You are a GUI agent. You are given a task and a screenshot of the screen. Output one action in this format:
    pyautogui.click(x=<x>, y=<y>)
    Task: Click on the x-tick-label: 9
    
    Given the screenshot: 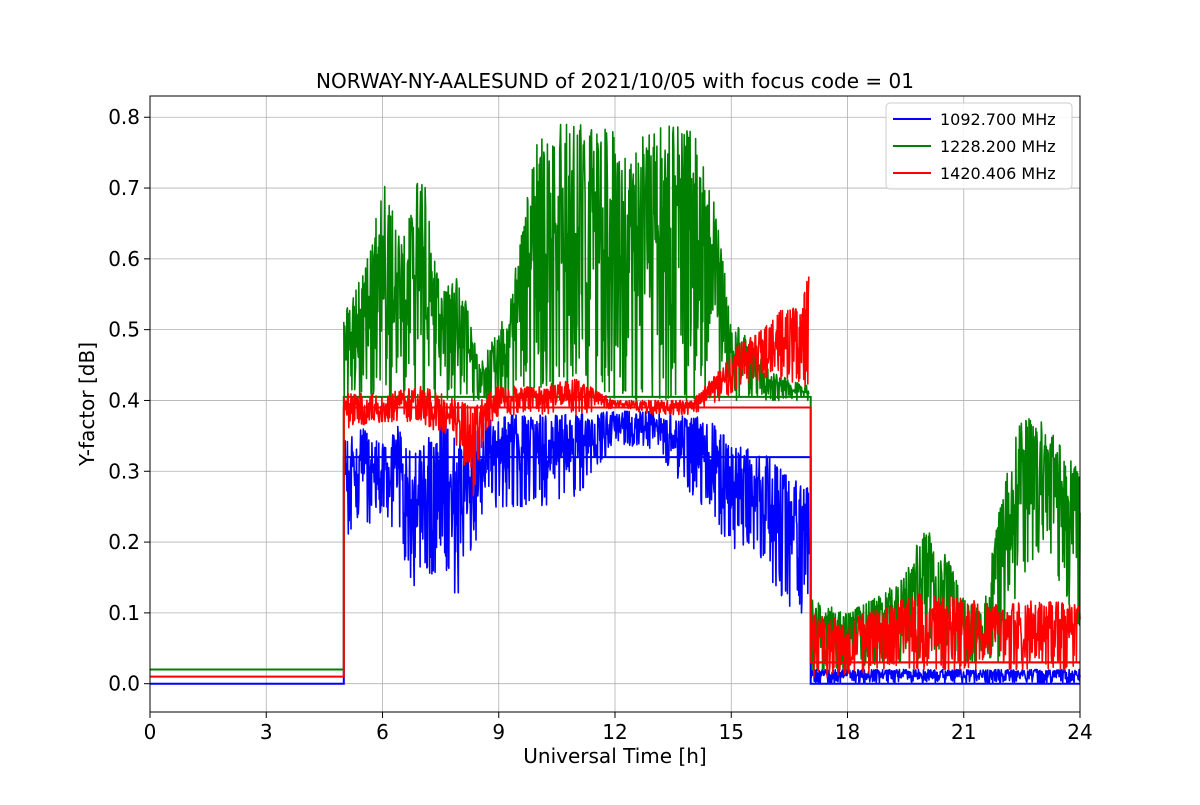 What is the action you would take?
    pyautogui.click(x=498, y=732)
    